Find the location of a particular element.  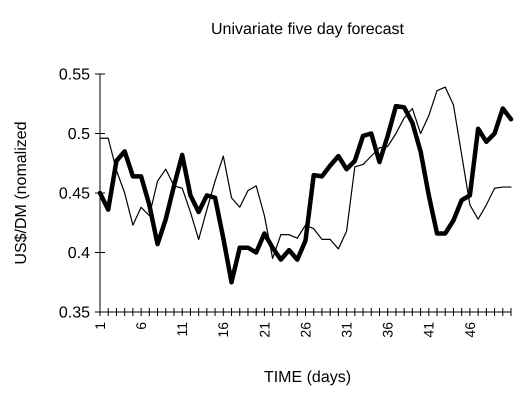

y-axis-title: US$/DM (nomalized is located at coordinates (21, 193).